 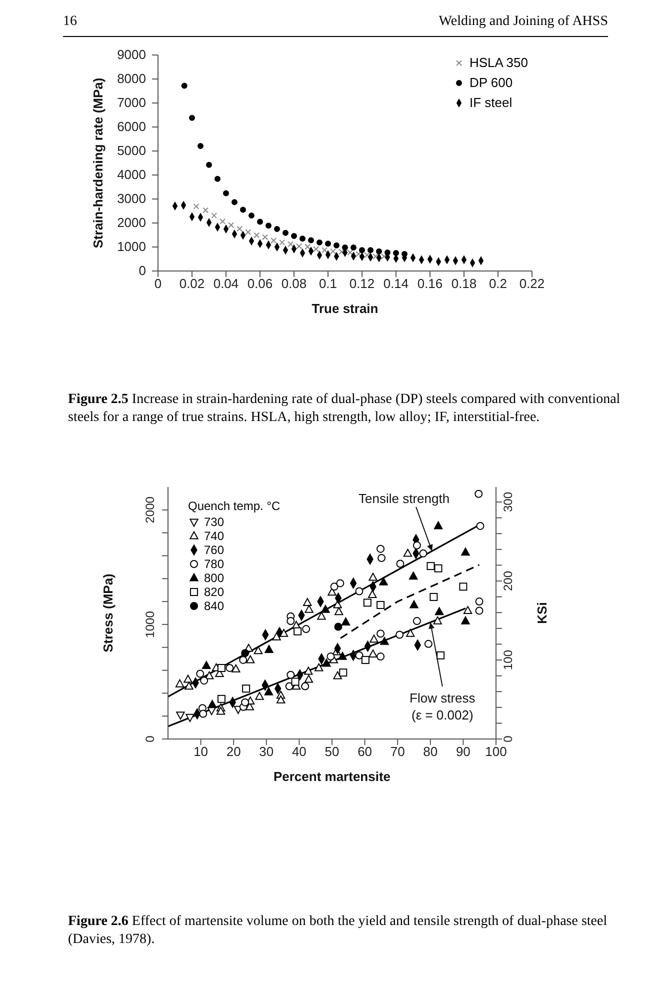 What do you see at coordinates (150, 624) in the screenshot?
I see `y-tick-label: 1000` at bounding box center [150, 624].